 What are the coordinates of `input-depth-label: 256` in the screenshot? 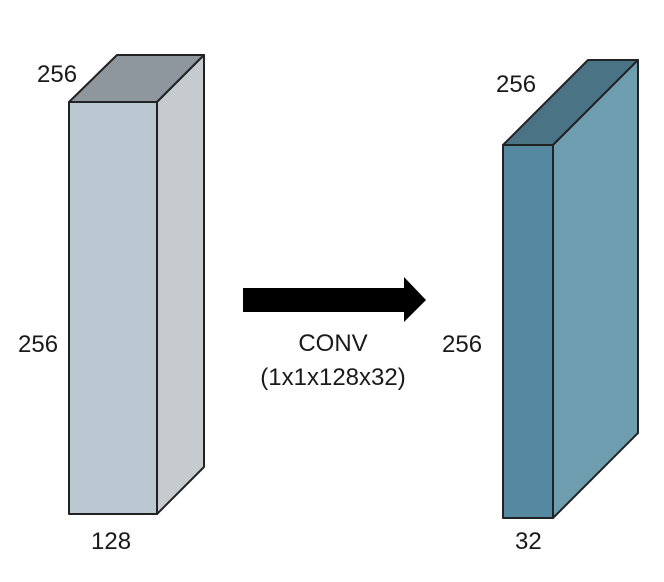 It's located at (57, 74).